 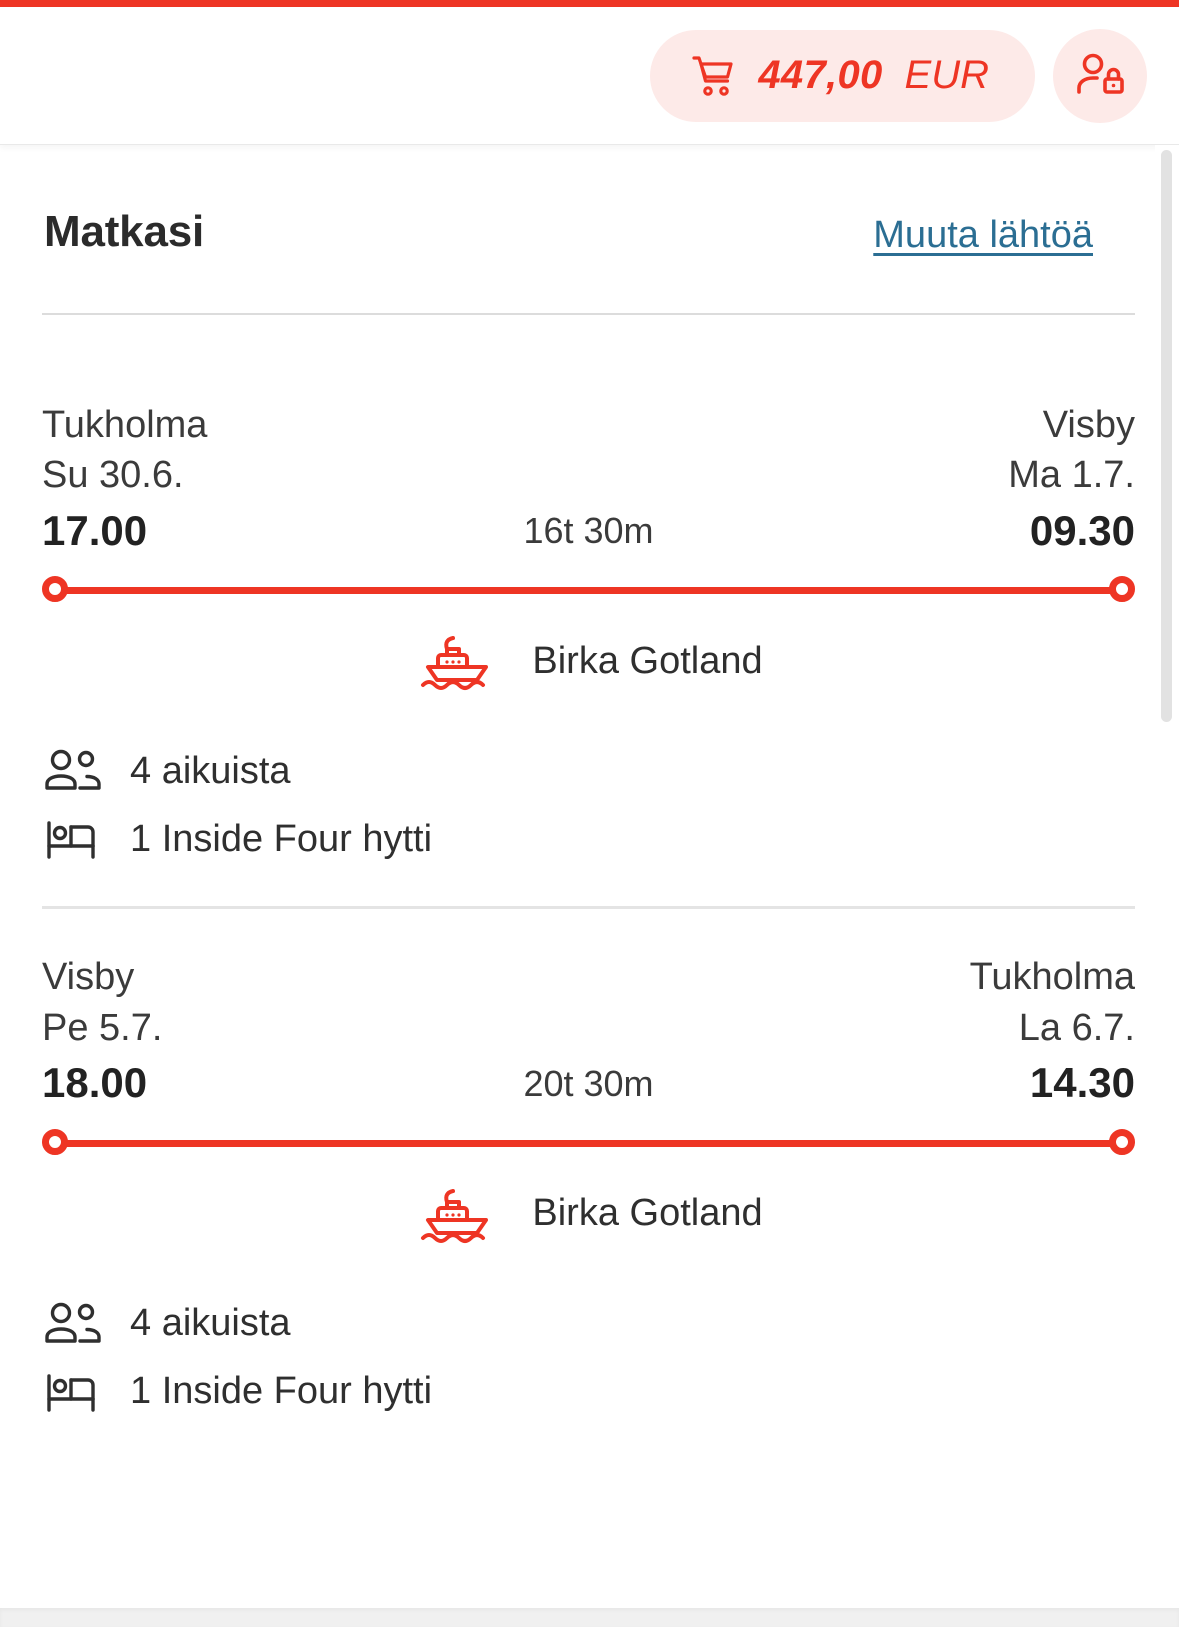 I want to click on change-departure-link: Muuta lähtöä, so click(x=983, y=235).